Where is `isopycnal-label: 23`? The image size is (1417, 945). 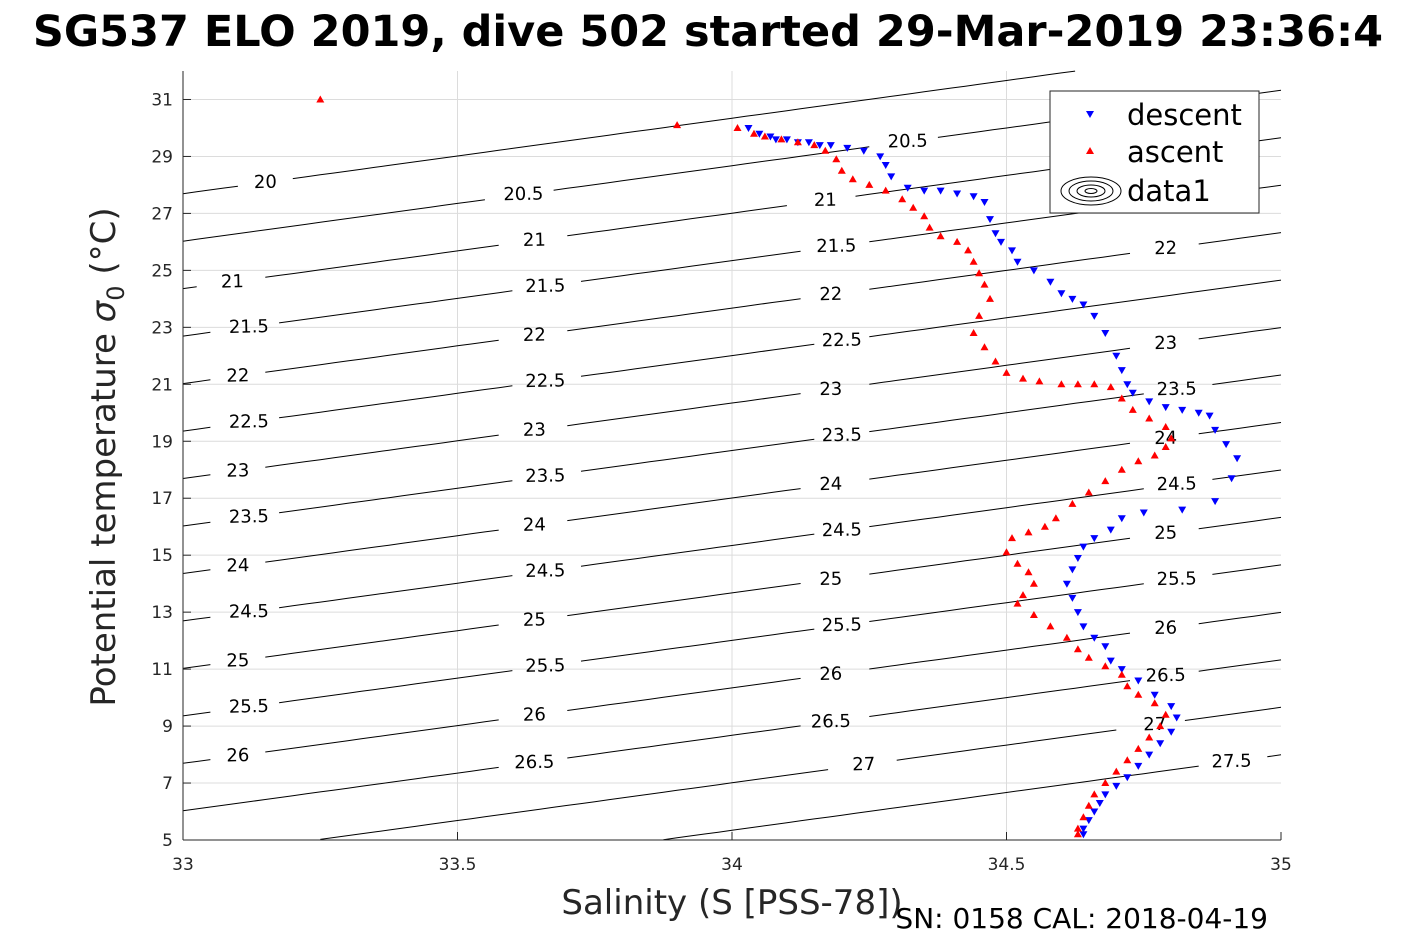 isopycnal-label: 23 is located at coordinates (237, 470).